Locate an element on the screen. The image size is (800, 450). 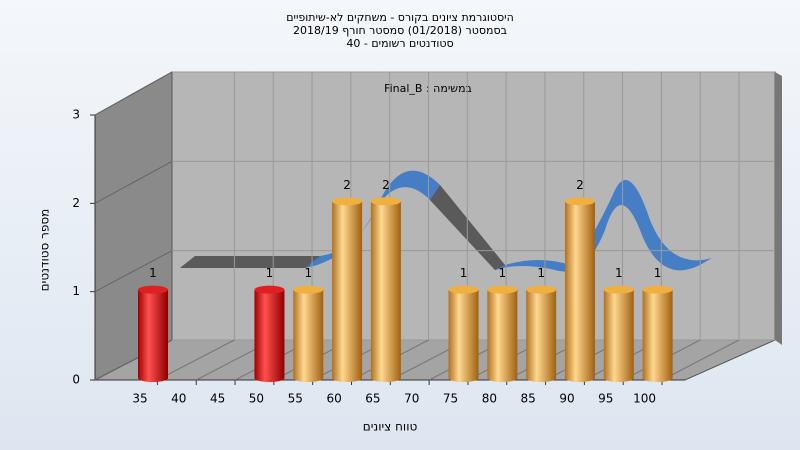
x-tick-label: 80 is located at coordinates (489, 399).